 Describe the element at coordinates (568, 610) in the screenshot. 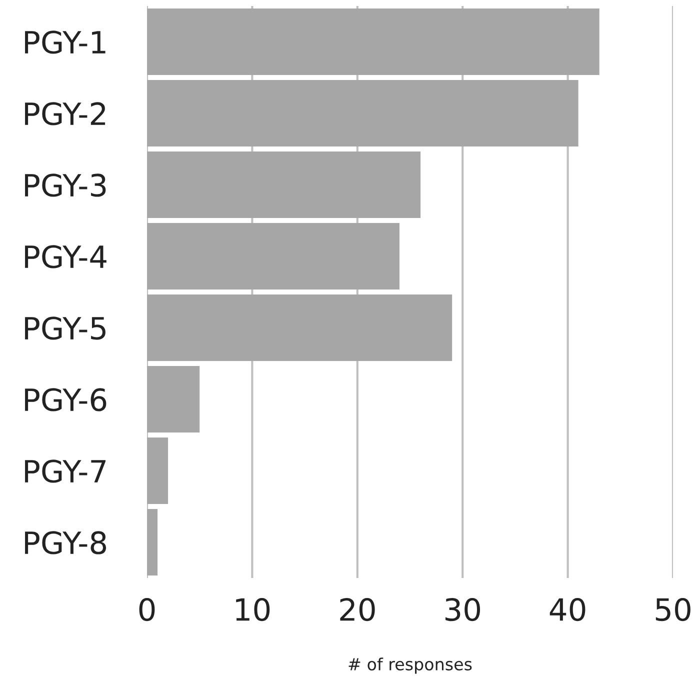

I see `x-tick-label: 40` at that location.